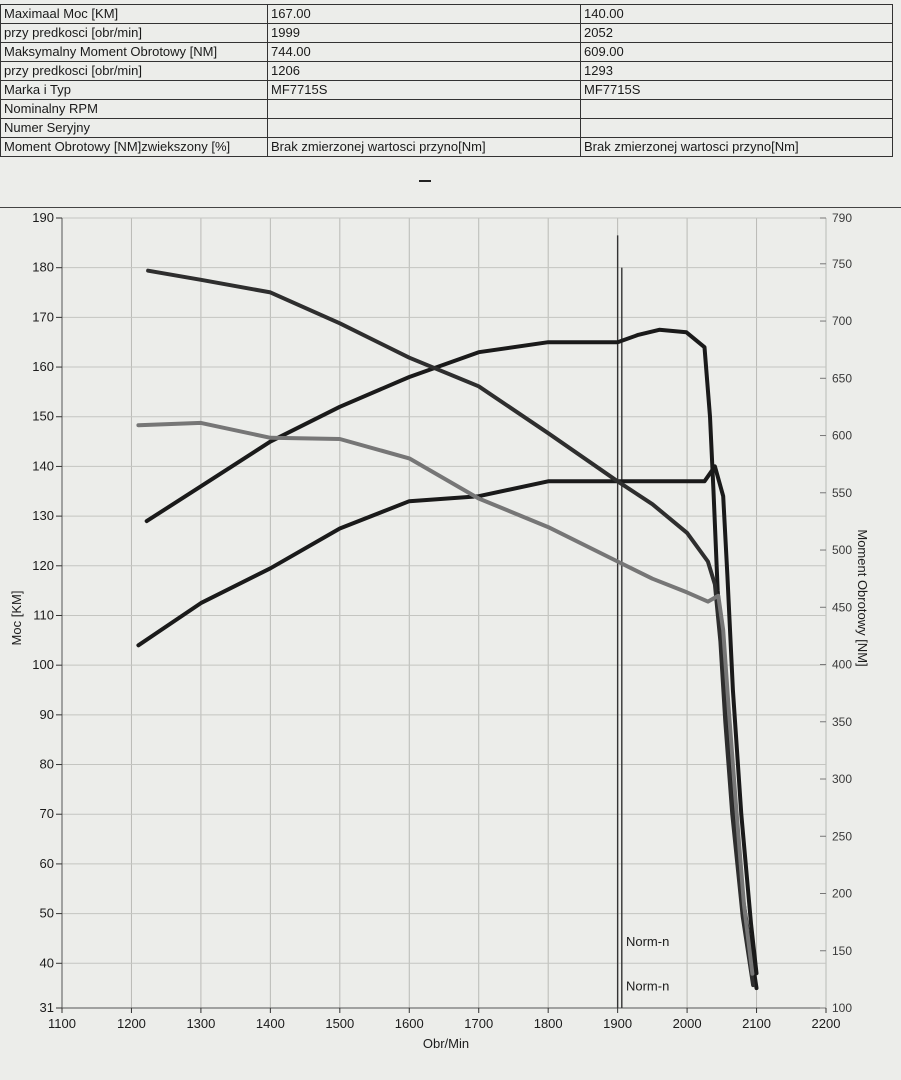  I want to click on x-tick-label: 1700, so click(478, 1023).